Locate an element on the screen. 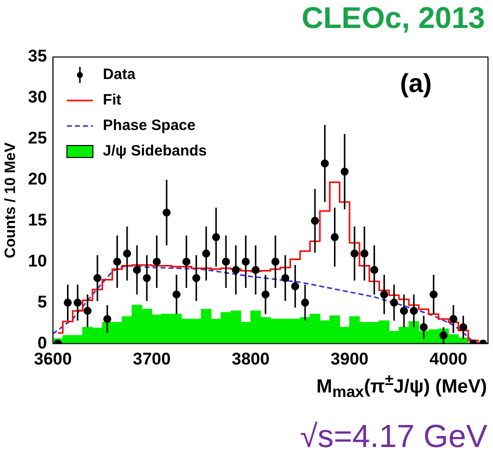 The image size is (493, 475). legend-label: Fit is located at coordinates (112, 100).